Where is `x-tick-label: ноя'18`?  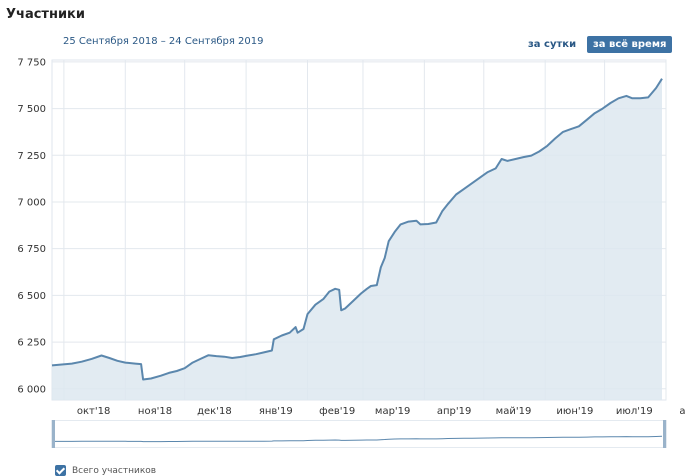
x-tick-label: ноя'18 is located at coordinates (155, 411).